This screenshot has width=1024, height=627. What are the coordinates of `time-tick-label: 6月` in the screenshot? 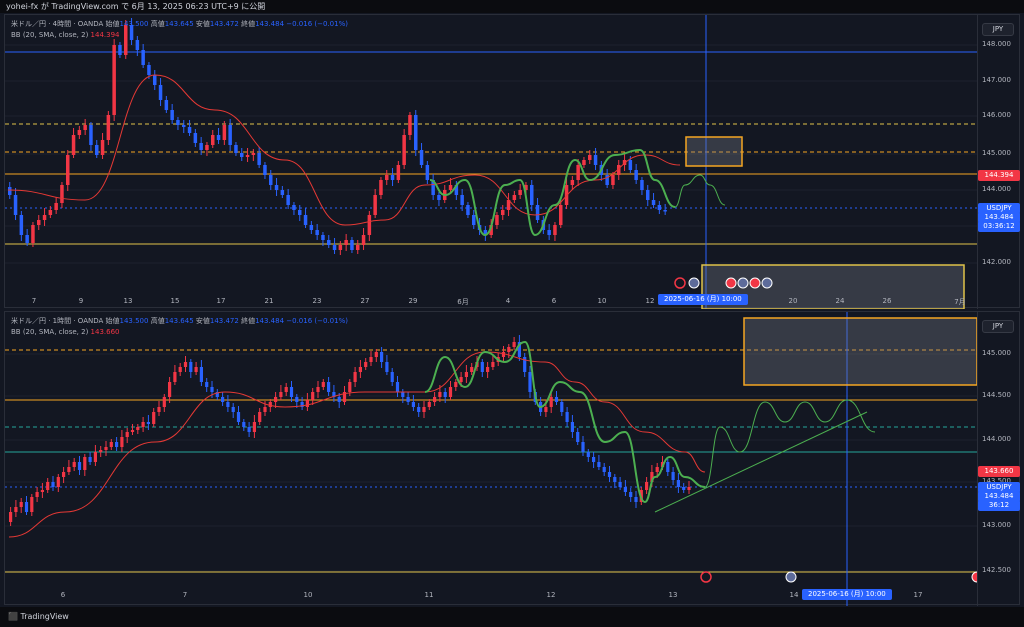 It's located at (463, 302).